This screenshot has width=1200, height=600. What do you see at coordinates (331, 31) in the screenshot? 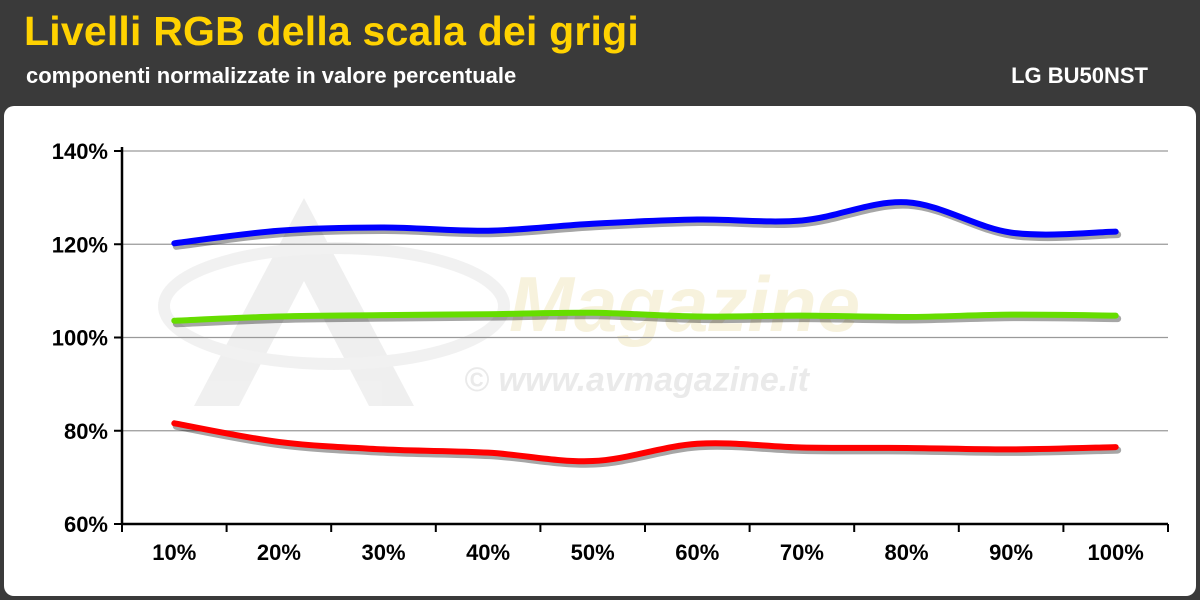
I see `chart-title: Livelli RGB della scala dei grigi` at bounding box center [331, 31].